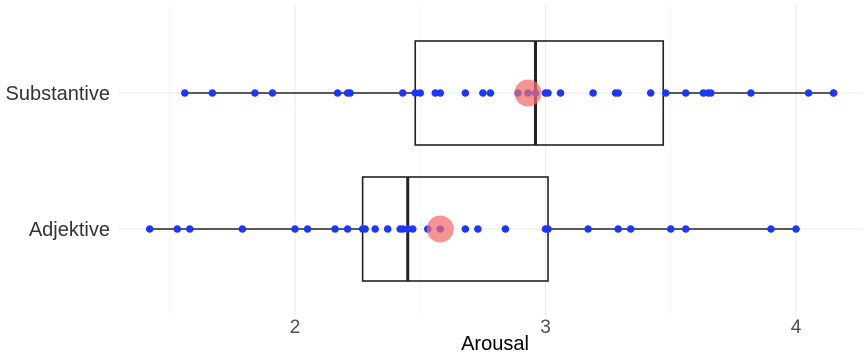 This screenshot has height=357, width=865. Describe the element at coordinates (796, 327) in the screenshot. I see `x-tick-label: 4` at that location.